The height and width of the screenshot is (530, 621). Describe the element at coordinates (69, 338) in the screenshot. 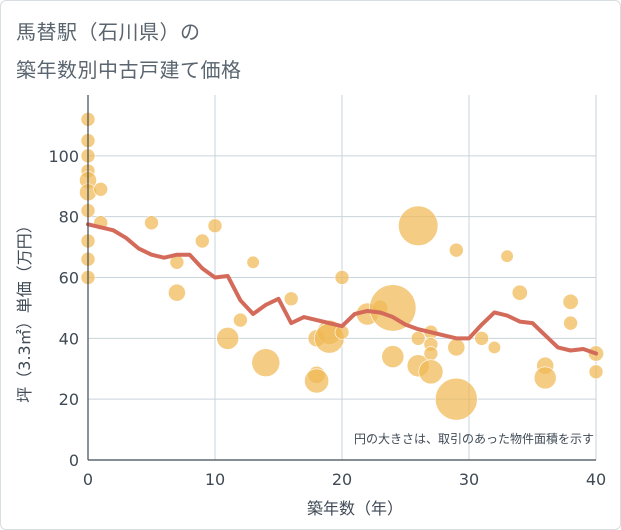

I see `y-tick-label: 40` at that location.